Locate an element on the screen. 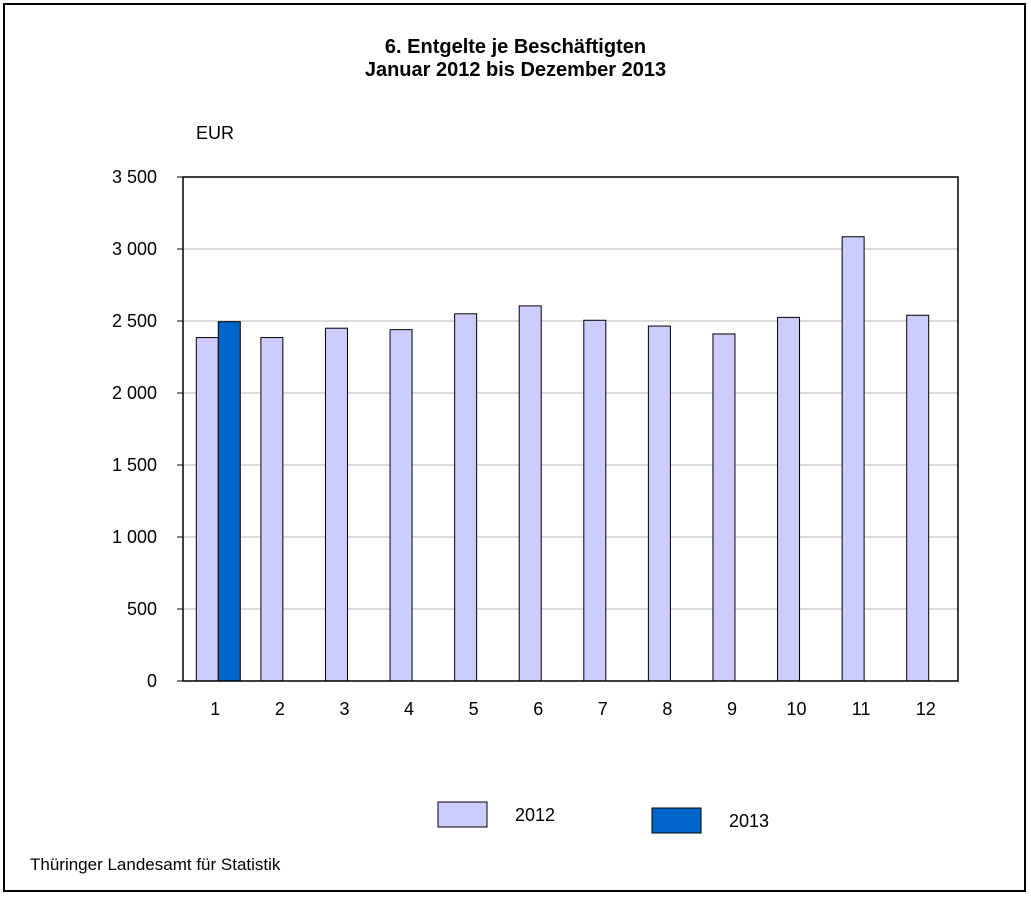  x-tick-label: 9 is located at coordinates (732, 709).